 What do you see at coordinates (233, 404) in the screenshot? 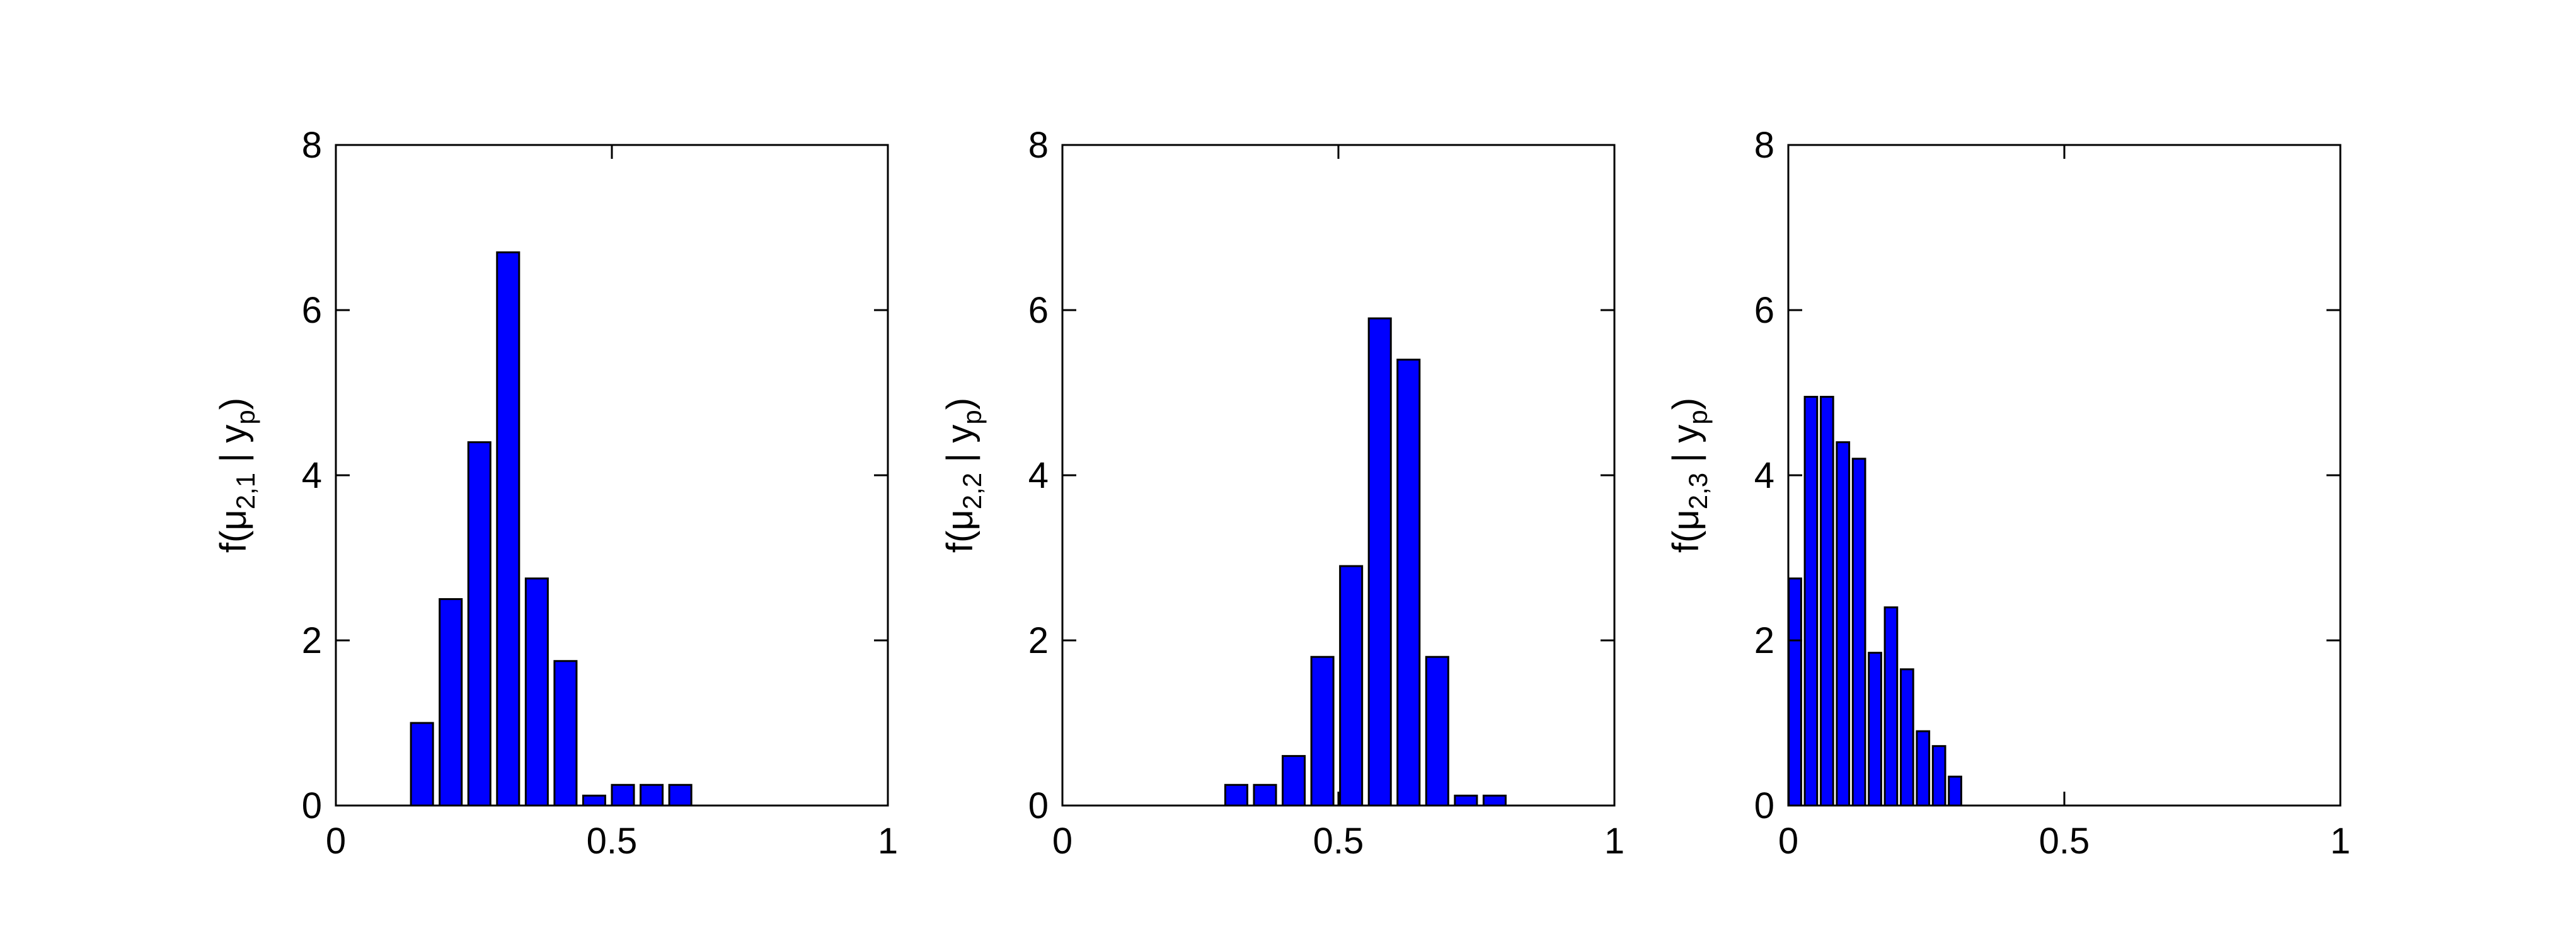
I see `subplot-1-ylabel-suffix: )` at bounding box center [233, 404].